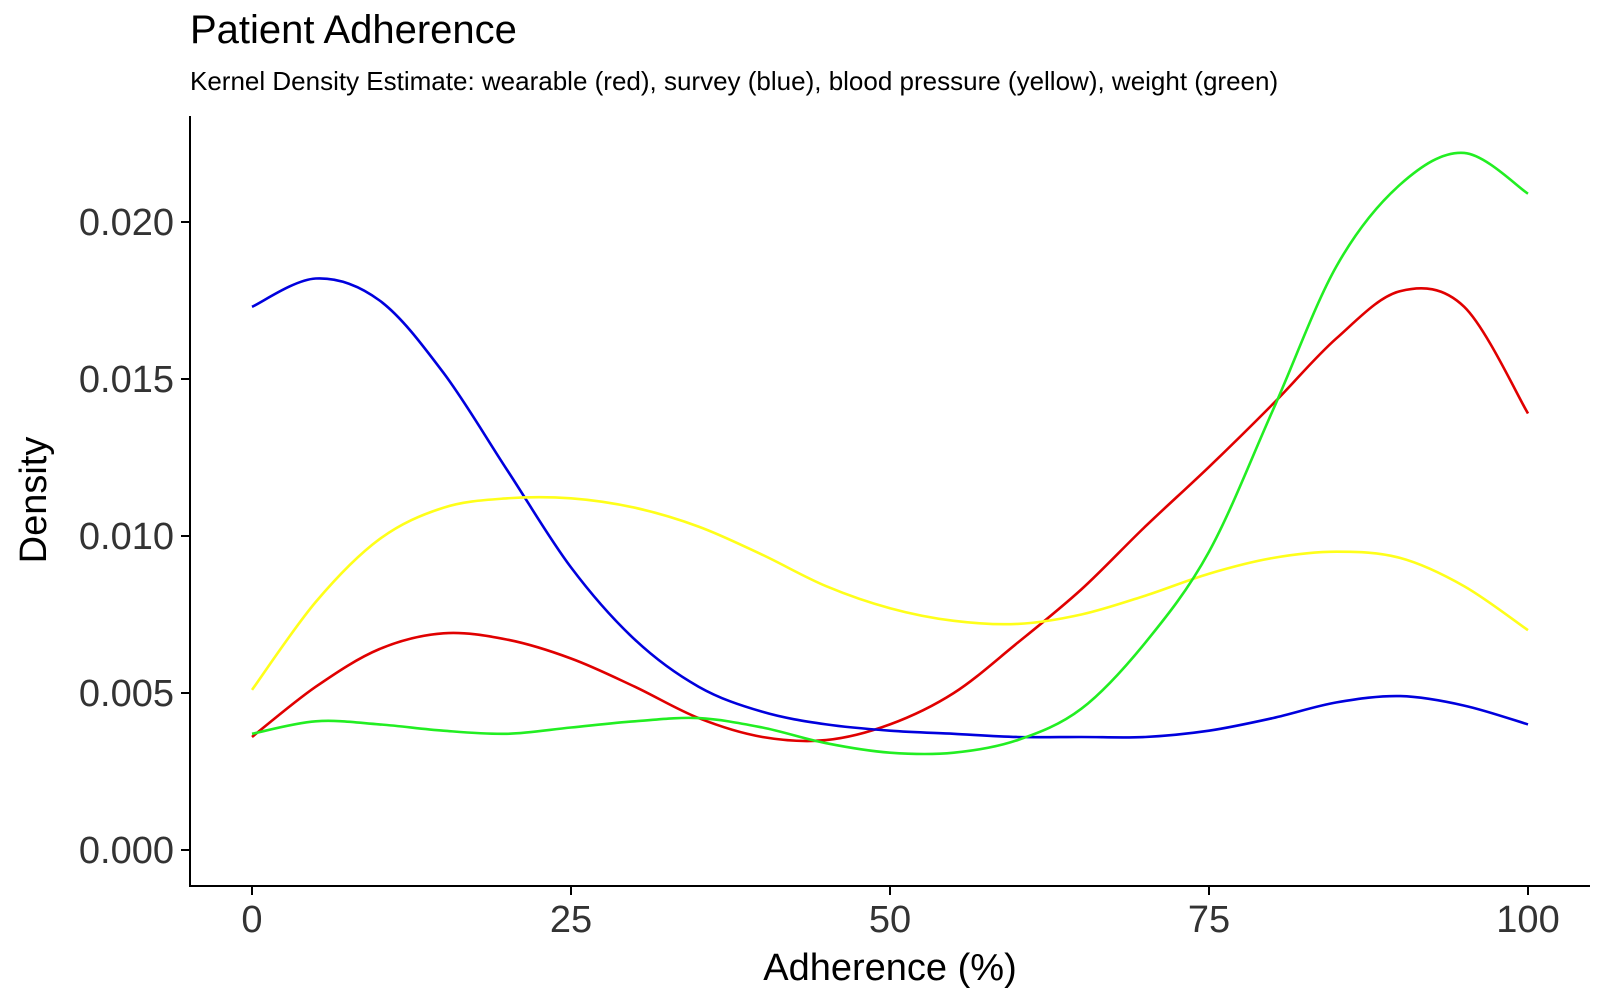  Describe the element at coordinates (889, 968) in the screenshot. I see `x-axis-title: Adherence (%)` at that location.